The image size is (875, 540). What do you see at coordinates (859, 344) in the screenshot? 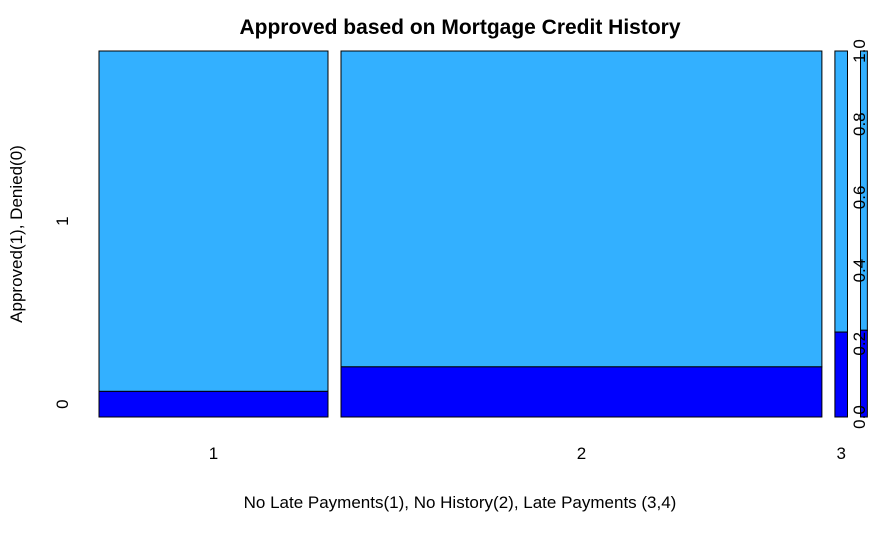
I see `right-axis-tick-label: 0.2` at bounding box center [859, 344].